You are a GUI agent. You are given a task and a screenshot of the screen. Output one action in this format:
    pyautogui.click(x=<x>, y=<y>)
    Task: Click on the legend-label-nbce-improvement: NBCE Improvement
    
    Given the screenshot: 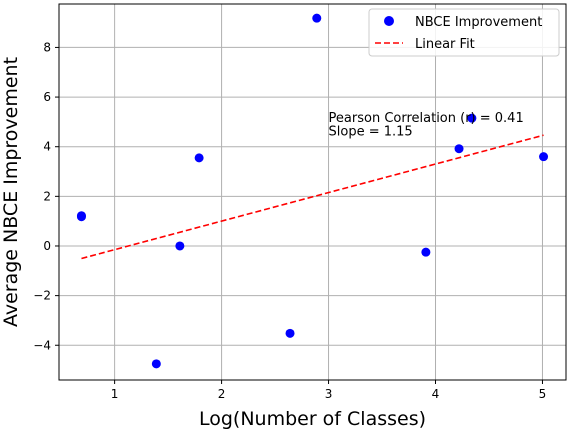 What is the action you would take?
    pyautogui.click(x=478, y=22)
    